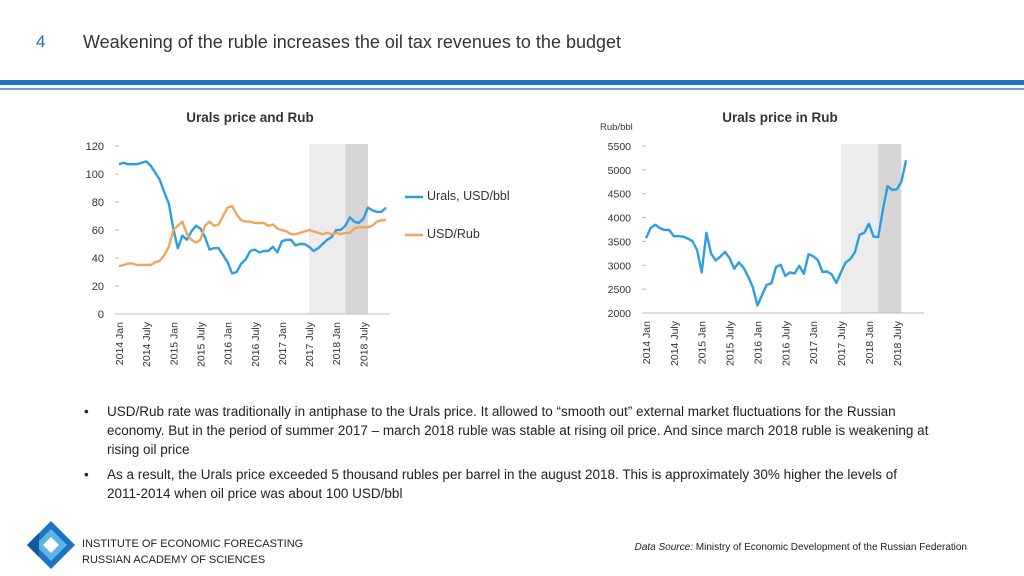 The width and height of the screenshot is (1024, 576). What do you see at coordinates (41, 41) in the screenshot?
I see `slide-number: 4` at bounding box center [41, 41].